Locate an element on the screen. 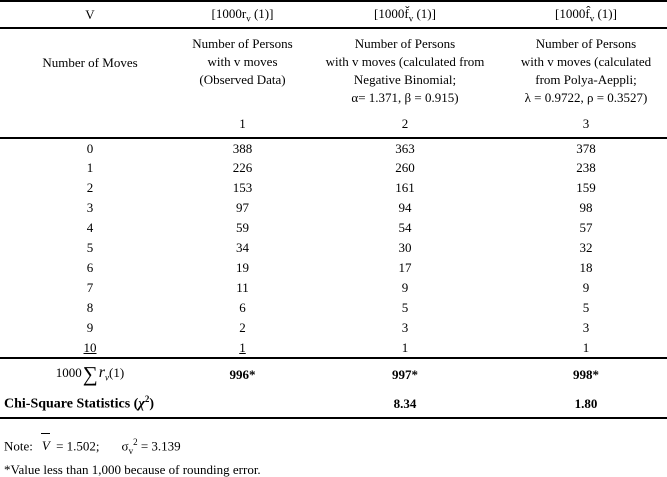  cell-moves: 2 is located at coordinates (90, 187).